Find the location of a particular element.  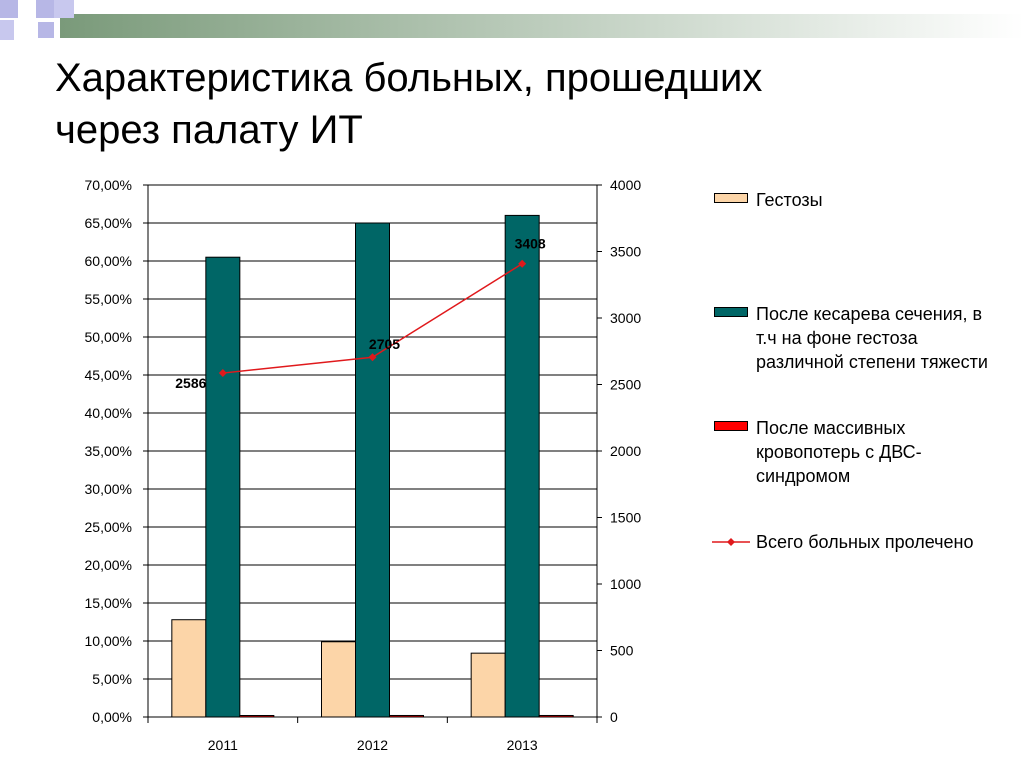

right-axis-tick-label: 2500 is located at coordinates (625, 385).